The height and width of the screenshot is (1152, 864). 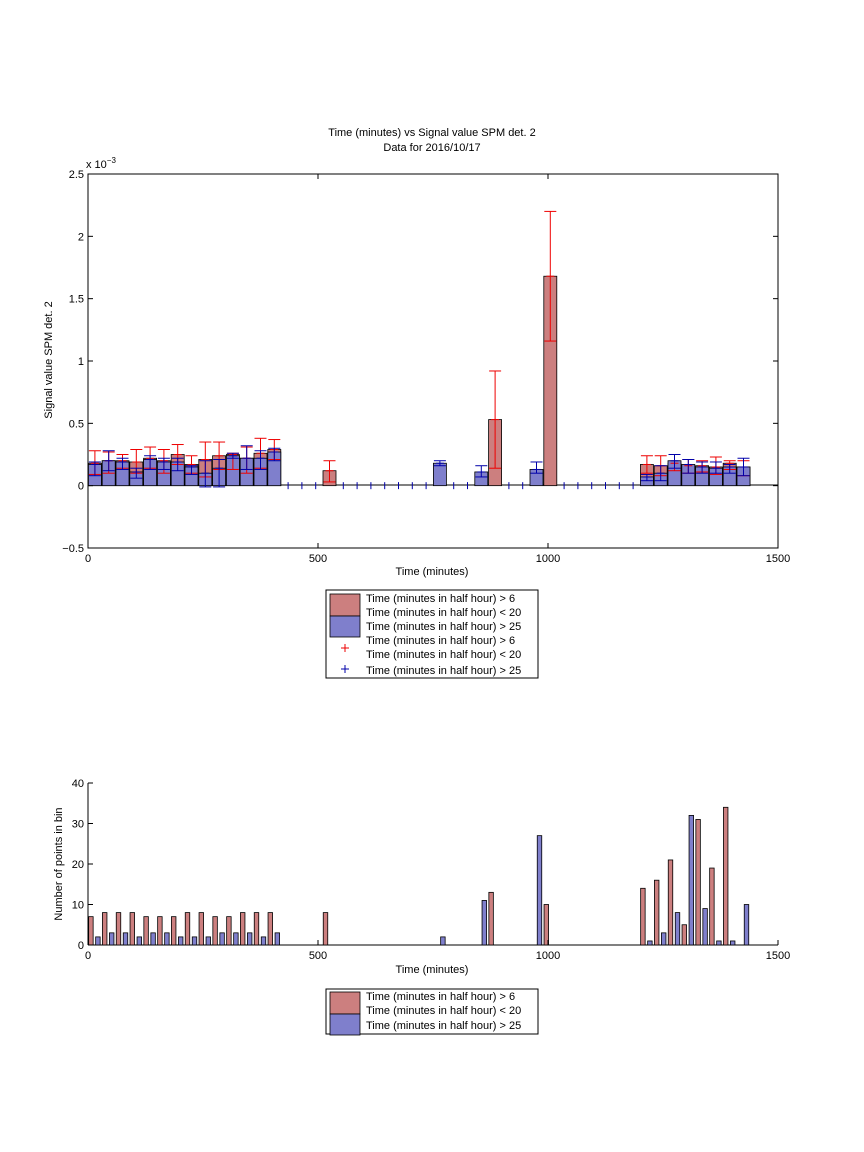 What do you see at coordinates (431, 148) in the screenshot?
I see `chart-subtitle: Data for 2016/10/17` at bounding box center [431, 148].